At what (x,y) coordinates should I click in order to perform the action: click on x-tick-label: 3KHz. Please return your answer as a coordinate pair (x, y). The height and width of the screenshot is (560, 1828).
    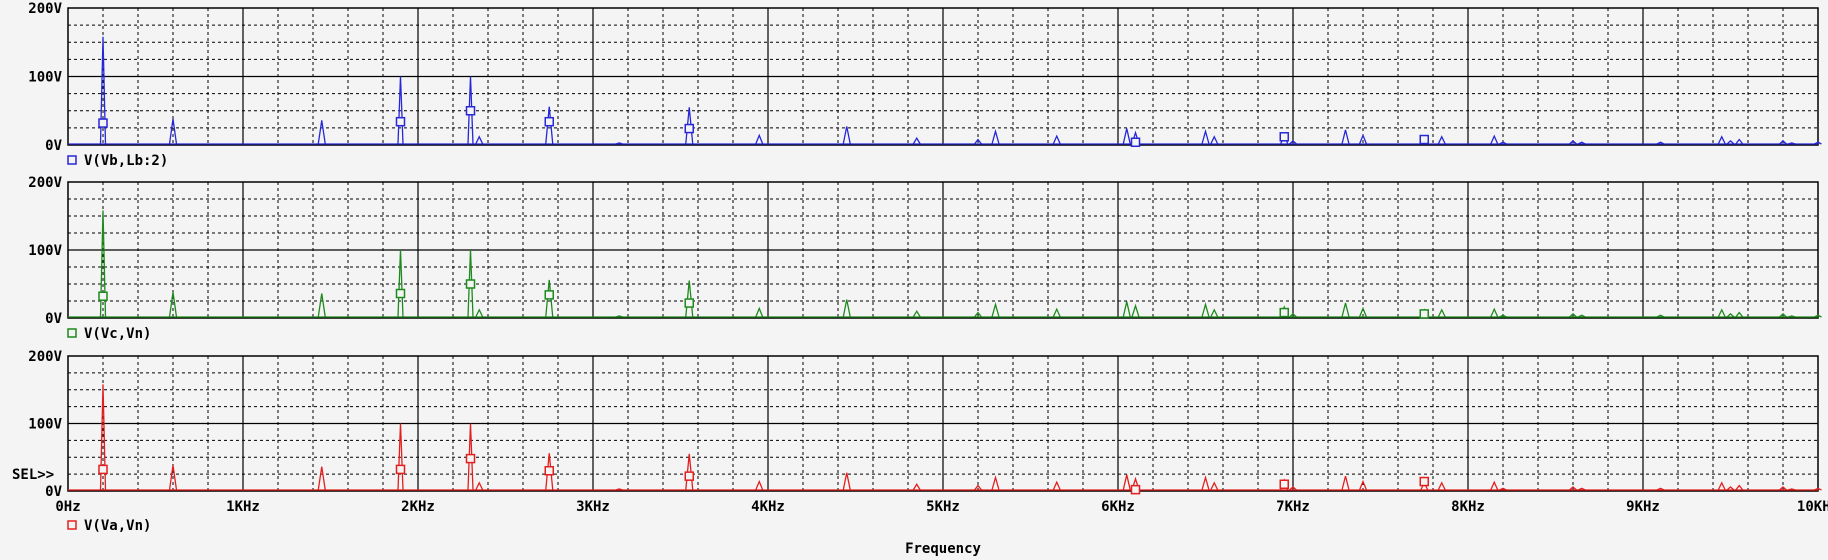
    Looking at the image, I should click on (593, 507).